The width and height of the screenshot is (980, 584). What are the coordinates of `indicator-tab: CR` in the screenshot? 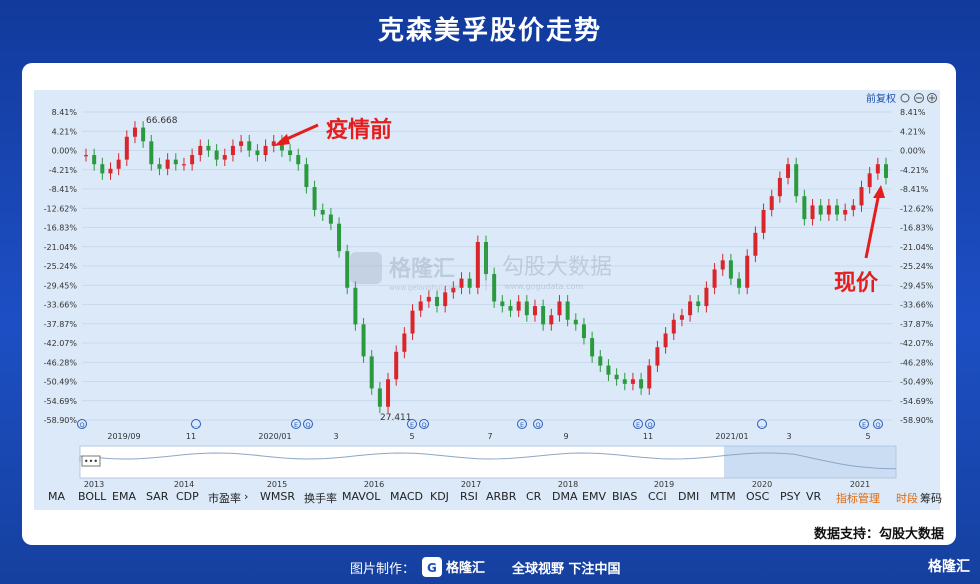 It's located at (534, 496).